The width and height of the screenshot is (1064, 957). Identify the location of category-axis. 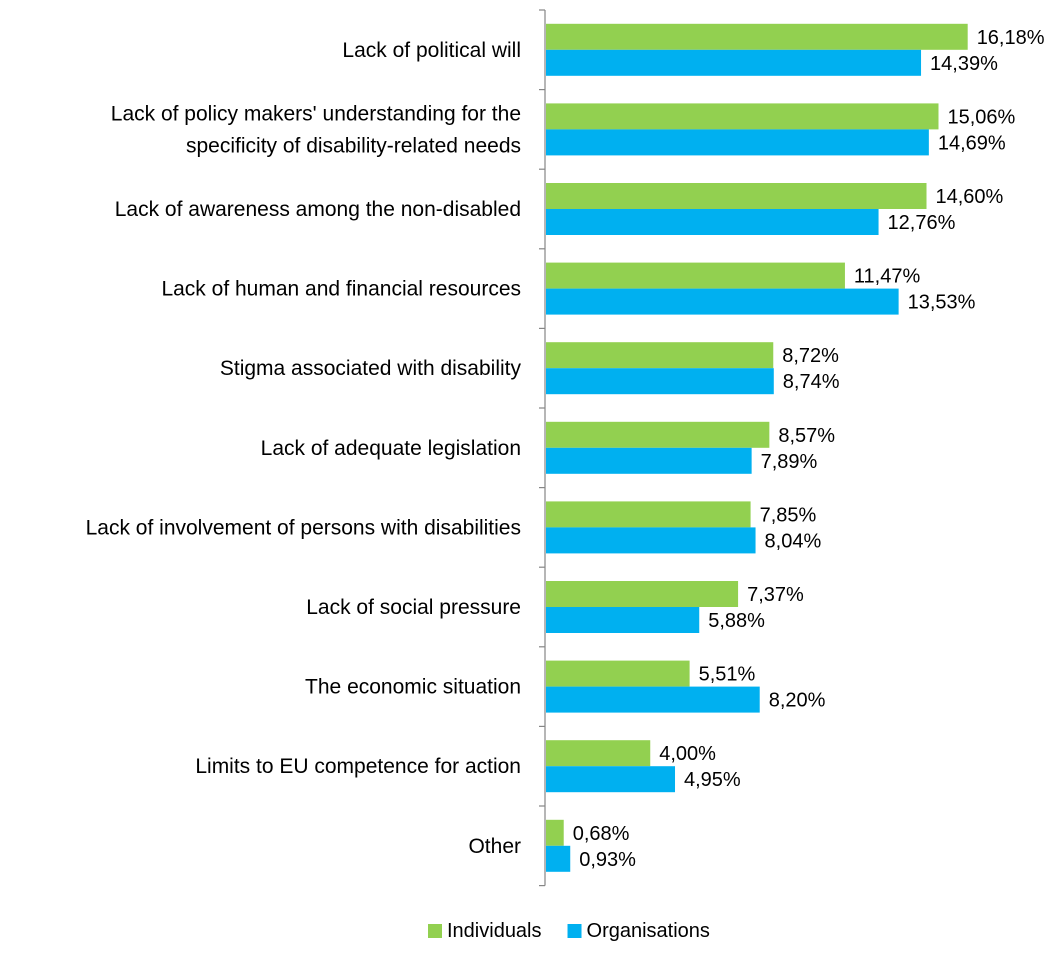
(542, 448).